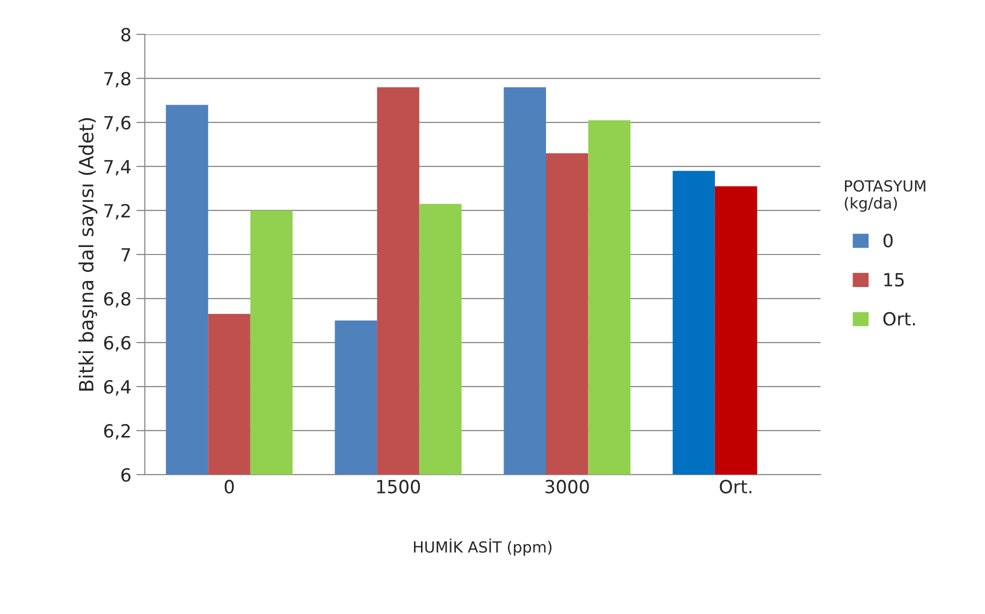 The width and height of the screenshot is (985, 614). Describe the element at coordinates (117, 432) in the screenshot. I see `y-tick-label: 6,2` at that location.